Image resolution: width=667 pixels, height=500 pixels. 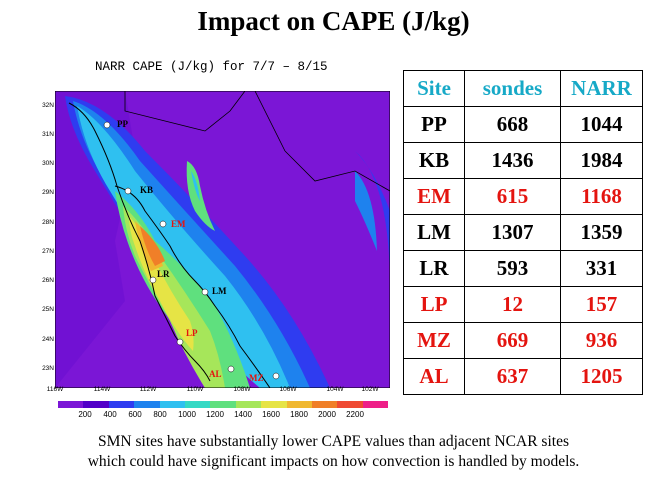 I want to click on cell-site: KB, so click(x=434, y=160).